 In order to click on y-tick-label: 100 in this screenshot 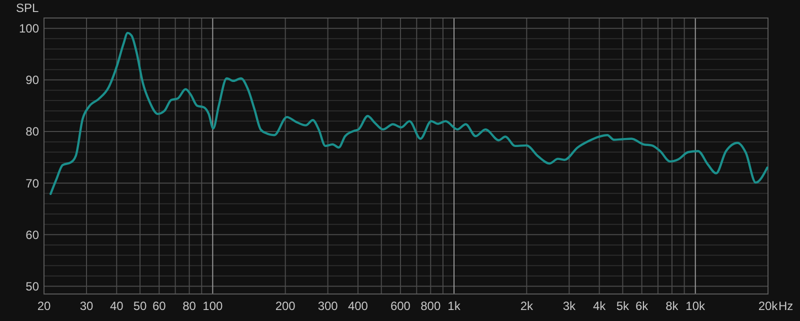, I will do `click(29, 29)`.